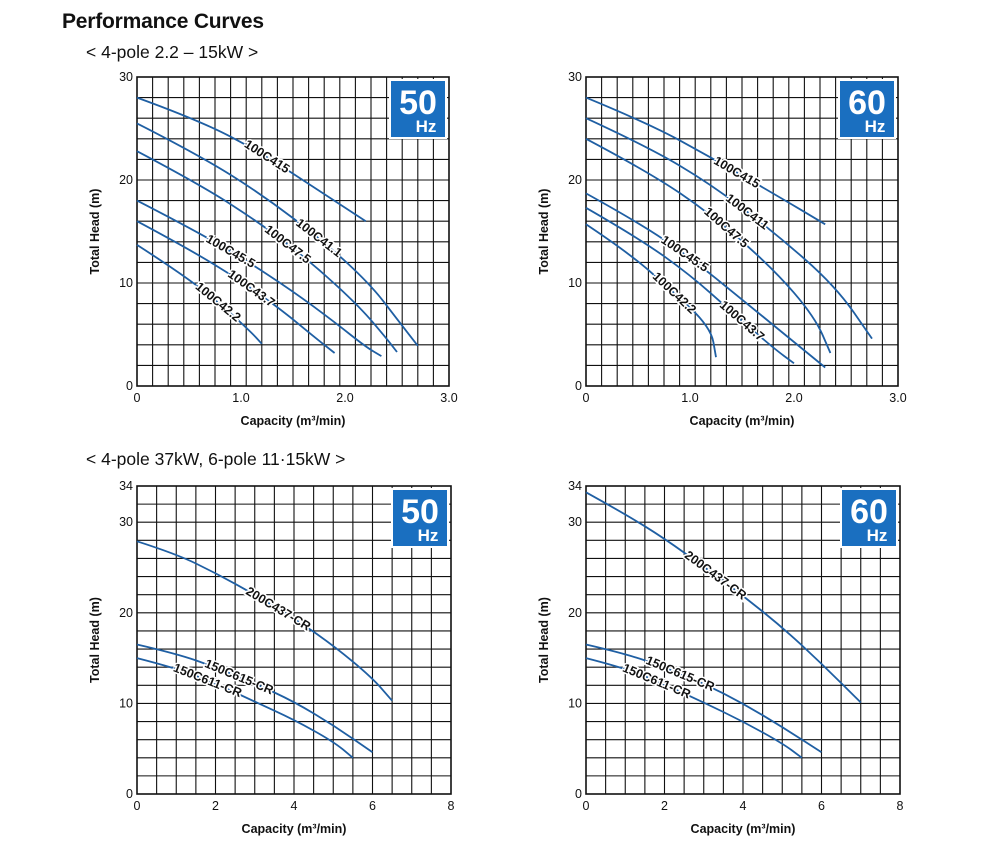 Image resolution: width=1000 pixels, height=856 pixels. I want to click on section-title-4pole-small: < 4-pole 2.2 – 15kW >, so click(172, 52).